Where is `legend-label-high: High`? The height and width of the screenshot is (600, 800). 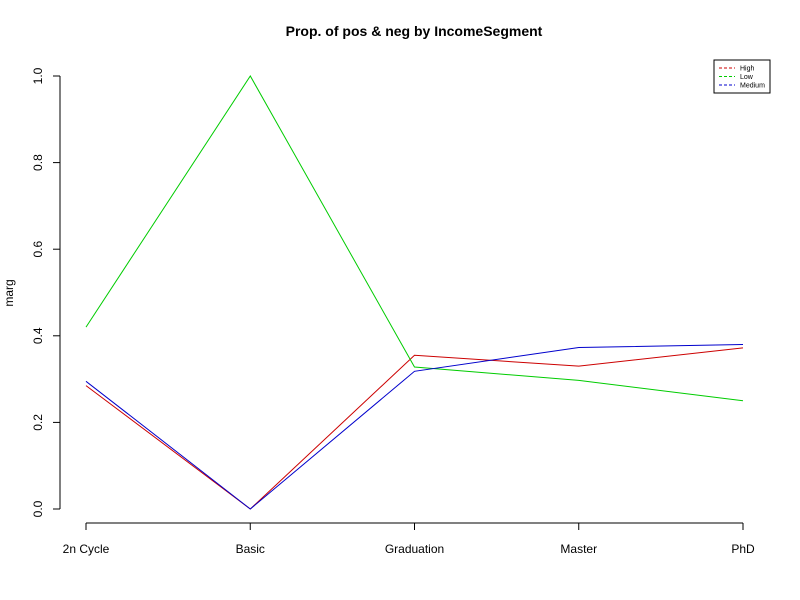
legend-label-high: High is located at coordinates (747, 69).